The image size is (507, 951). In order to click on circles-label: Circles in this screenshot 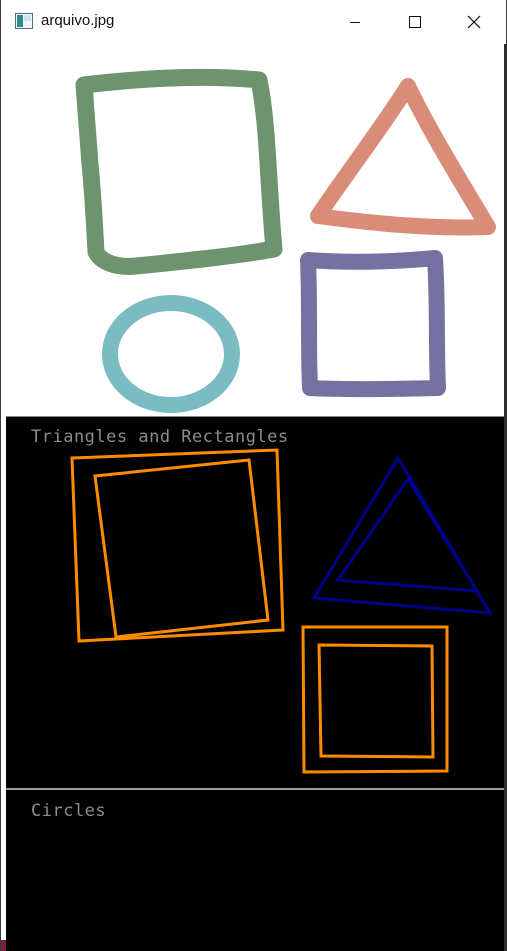, I will do `click(69, 811)`.